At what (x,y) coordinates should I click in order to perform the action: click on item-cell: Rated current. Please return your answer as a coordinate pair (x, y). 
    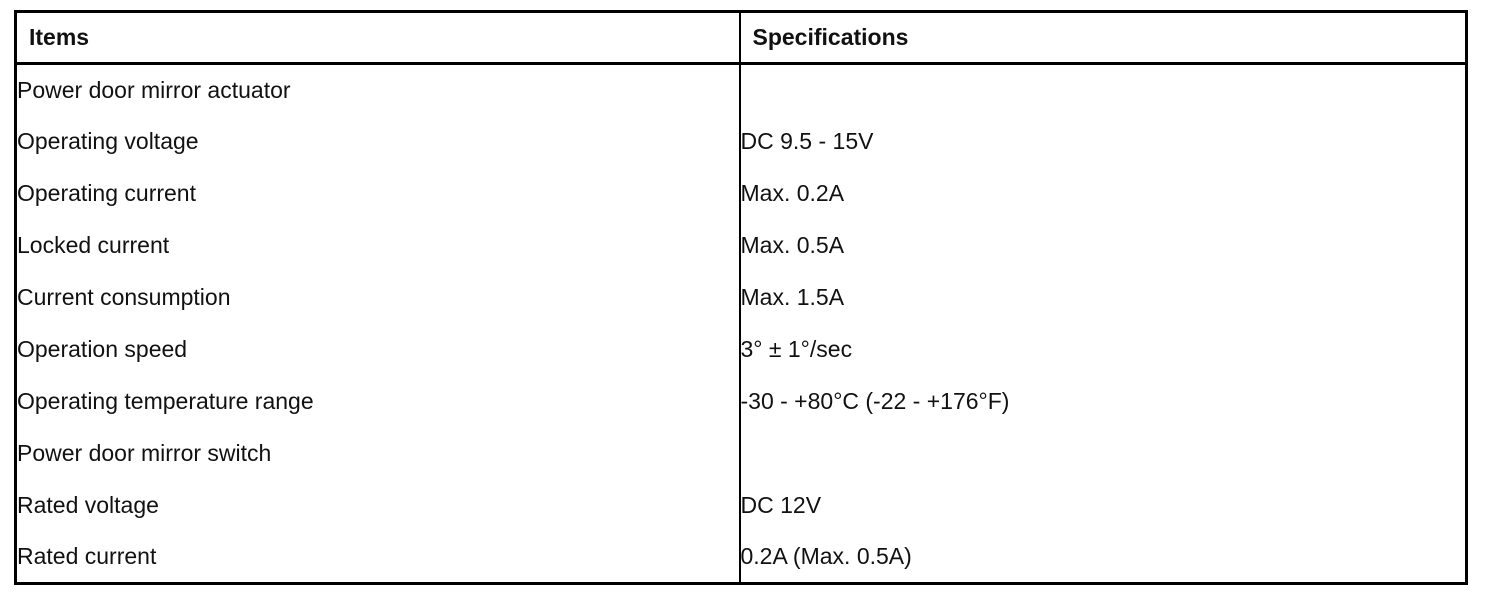
    Looking at the image, I should click on (378, 557).